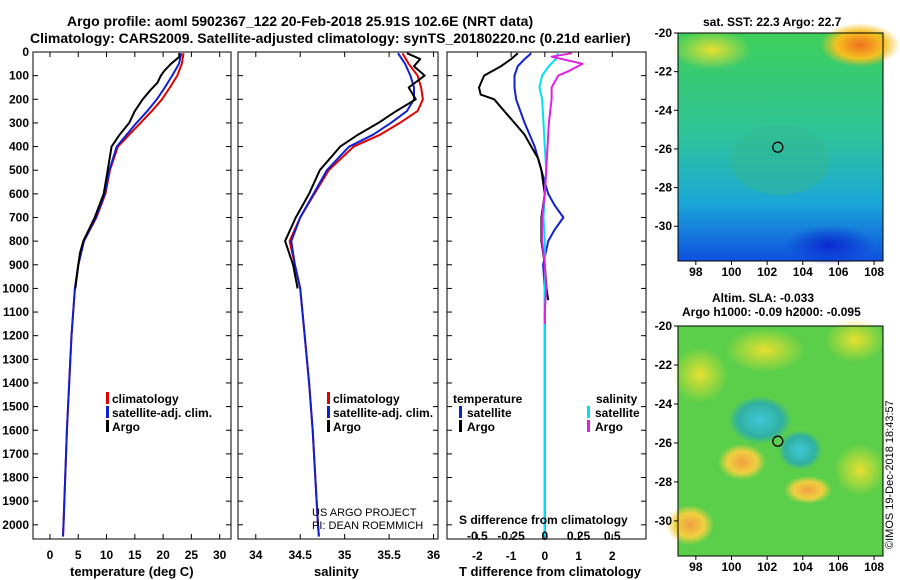 This screenshot has height=580, width=900. What do you see at coordinates (15, 478) in the screenshot?
I see `depth-tick-label: 1800` at bounding box center [15, 478].